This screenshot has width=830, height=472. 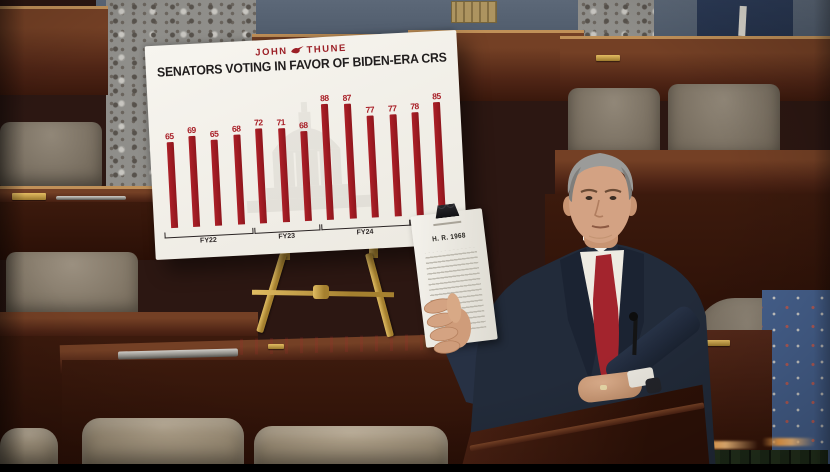 I want to click on poster-logo: JOHN THUNE, so click(x=301, y=51).